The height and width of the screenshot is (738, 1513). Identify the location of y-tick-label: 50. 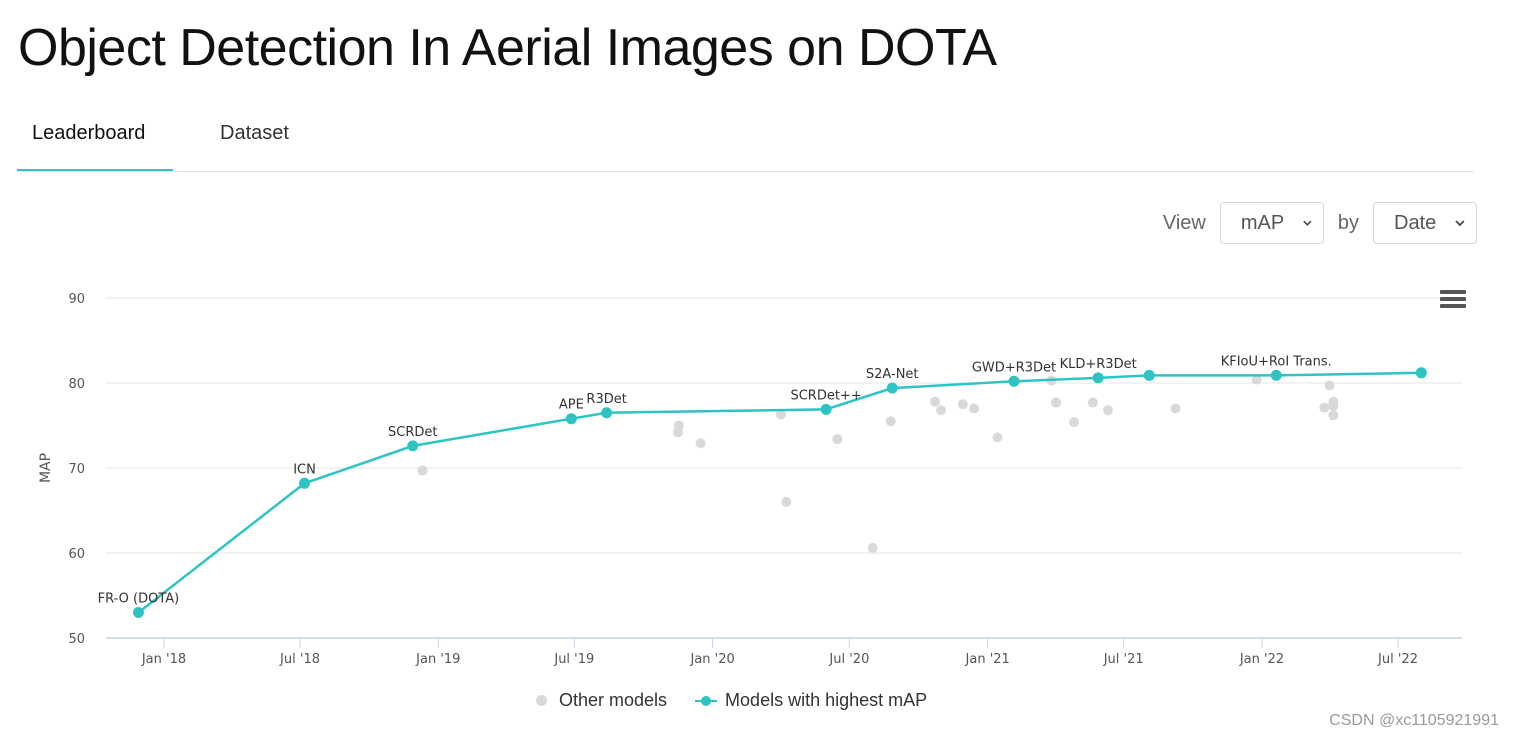
(76, 639).